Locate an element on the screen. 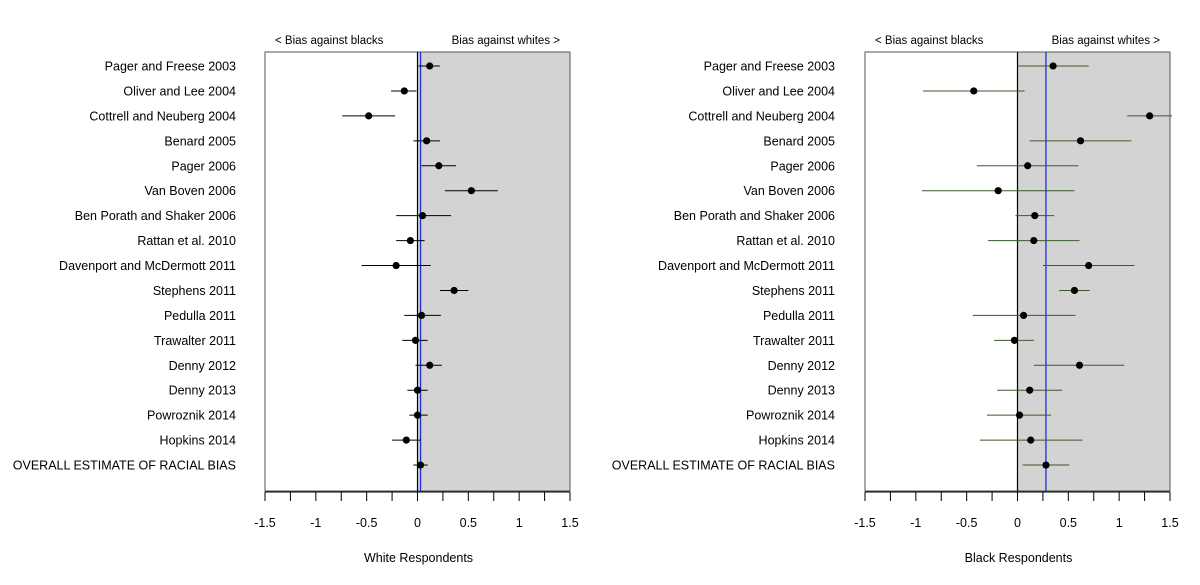  panel-right-left-annotation: < Bias against blacks is located at coordinates (929, 41).